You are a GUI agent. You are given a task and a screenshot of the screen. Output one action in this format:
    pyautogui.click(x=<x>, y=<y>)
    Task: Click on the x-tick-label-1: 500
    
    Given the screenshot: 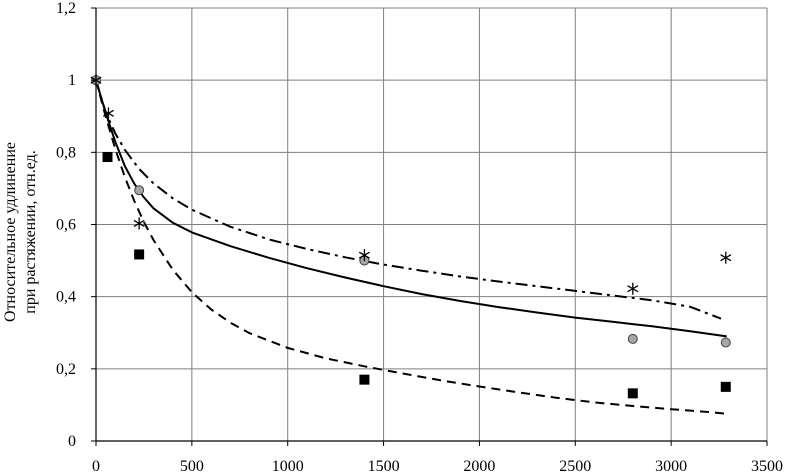 What is the action you would take?
    pyautogui.click(x=192, y=466)
    